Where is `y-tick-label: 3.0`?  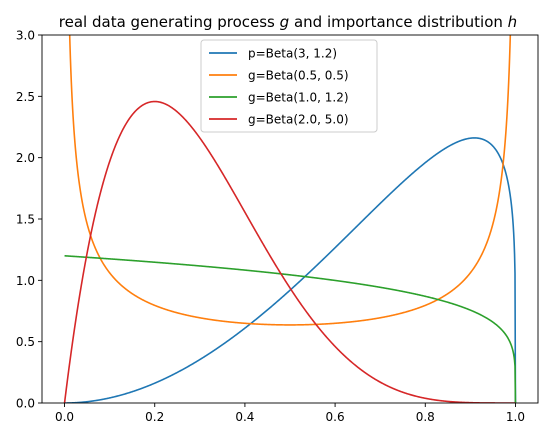
y-tick-label: 3.0 is located at coordinates (25, 36).